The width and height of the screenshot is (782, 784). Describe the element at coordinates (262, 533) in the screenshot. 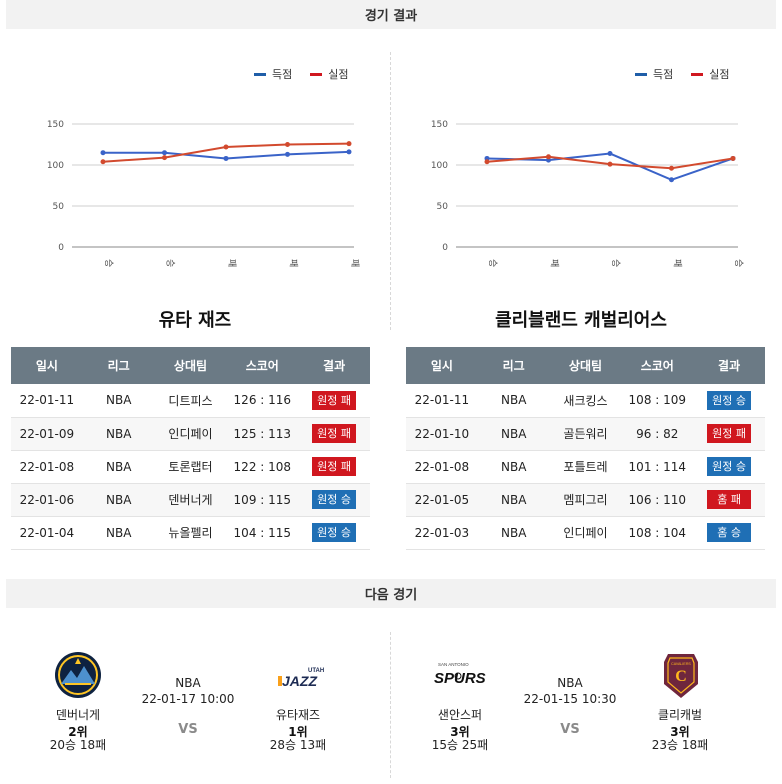

I see `cell-score: 104 : 115` at that location.